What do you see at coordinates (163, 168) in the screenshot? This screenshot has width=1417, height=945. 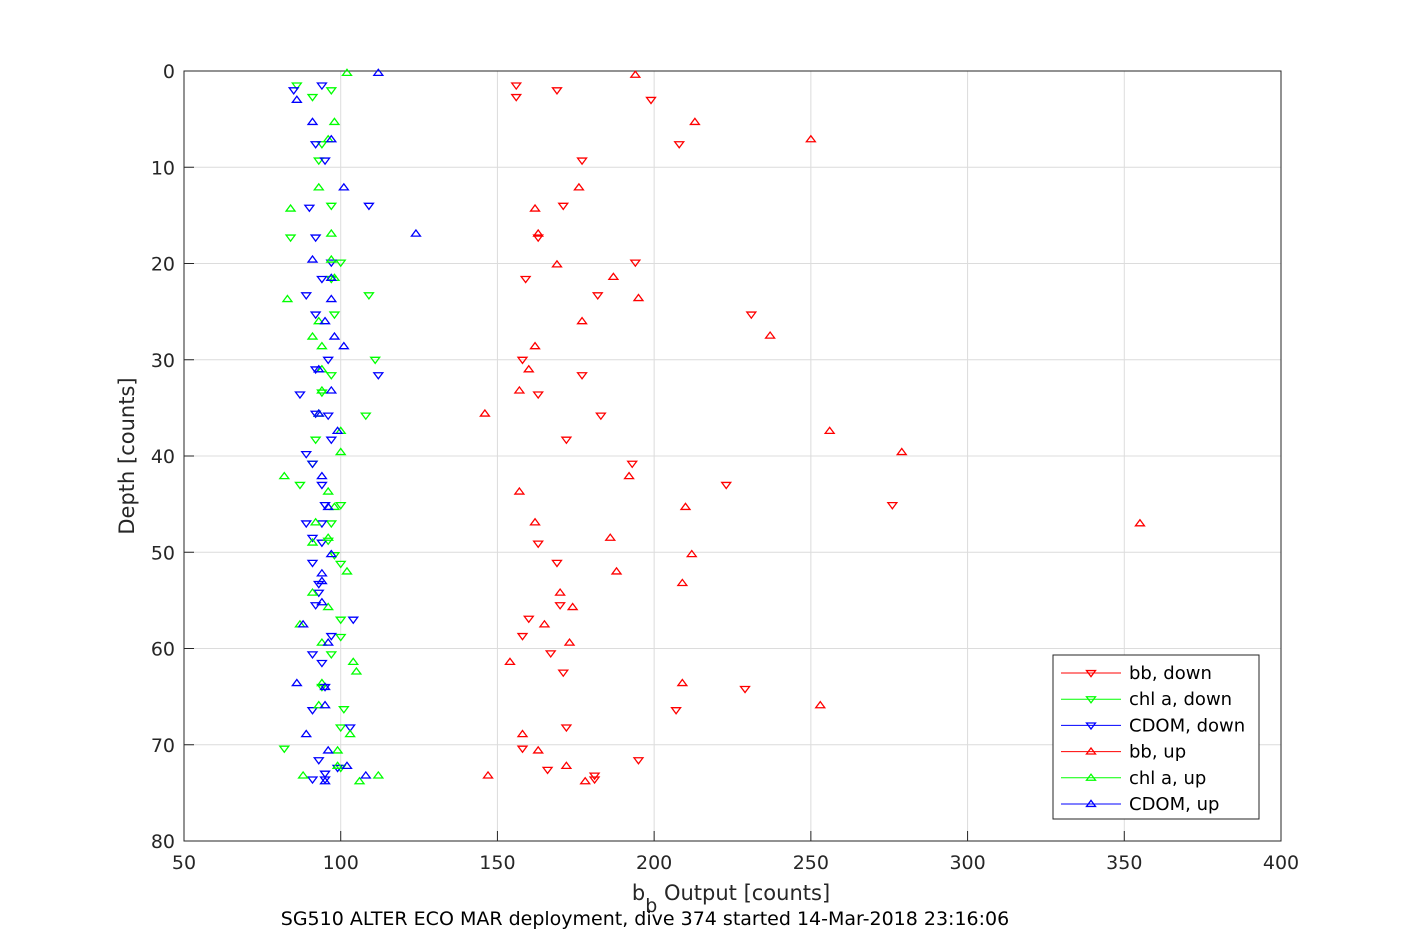 I see `y-tick-label: 10` at bounding box center [163, 168].